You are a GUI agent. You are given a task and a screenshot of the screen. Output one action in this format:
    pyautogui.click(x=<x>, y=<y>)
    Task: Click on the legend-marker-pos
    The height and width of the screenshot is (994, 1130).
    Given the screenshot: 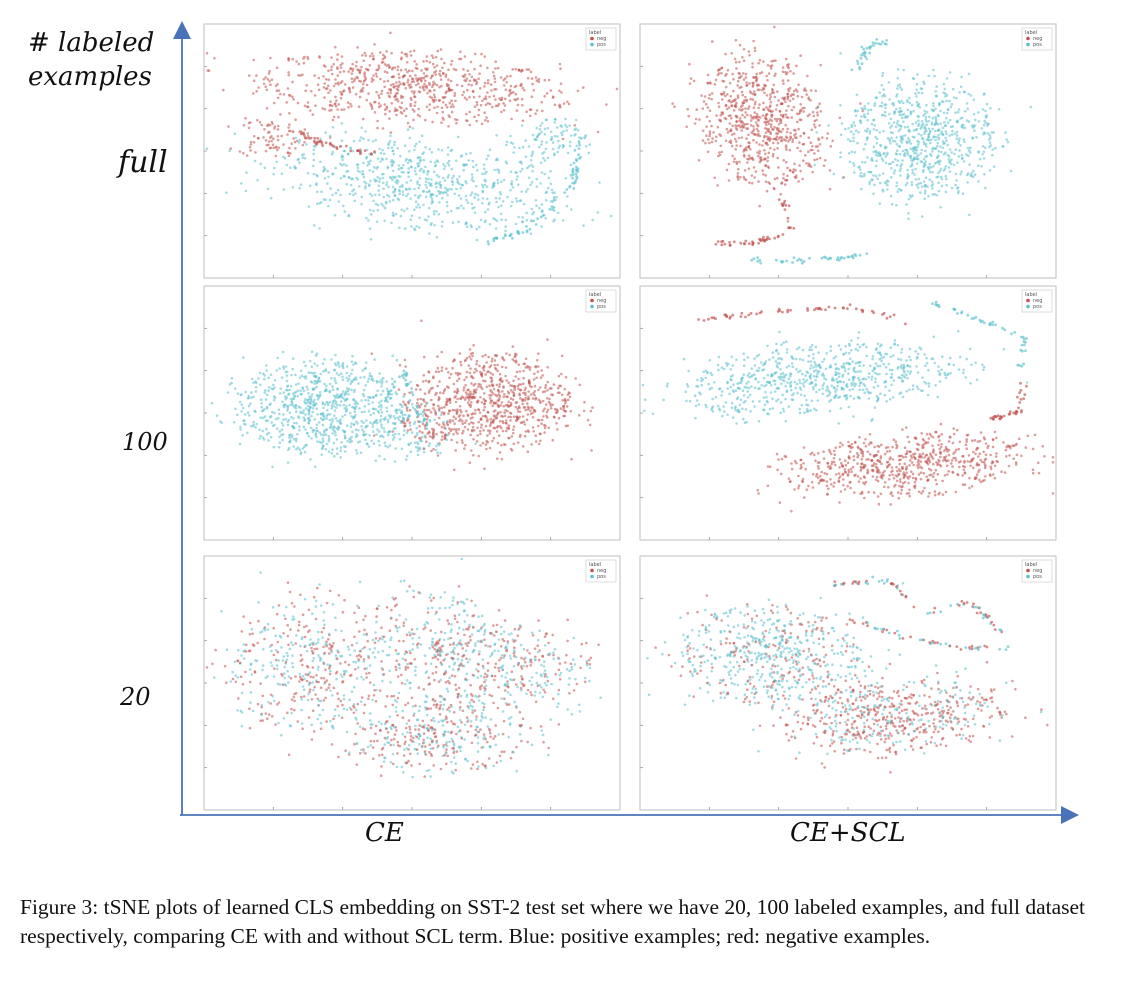 What is the action you would take?
    pyautogui.click(x=1028, y=44)
    